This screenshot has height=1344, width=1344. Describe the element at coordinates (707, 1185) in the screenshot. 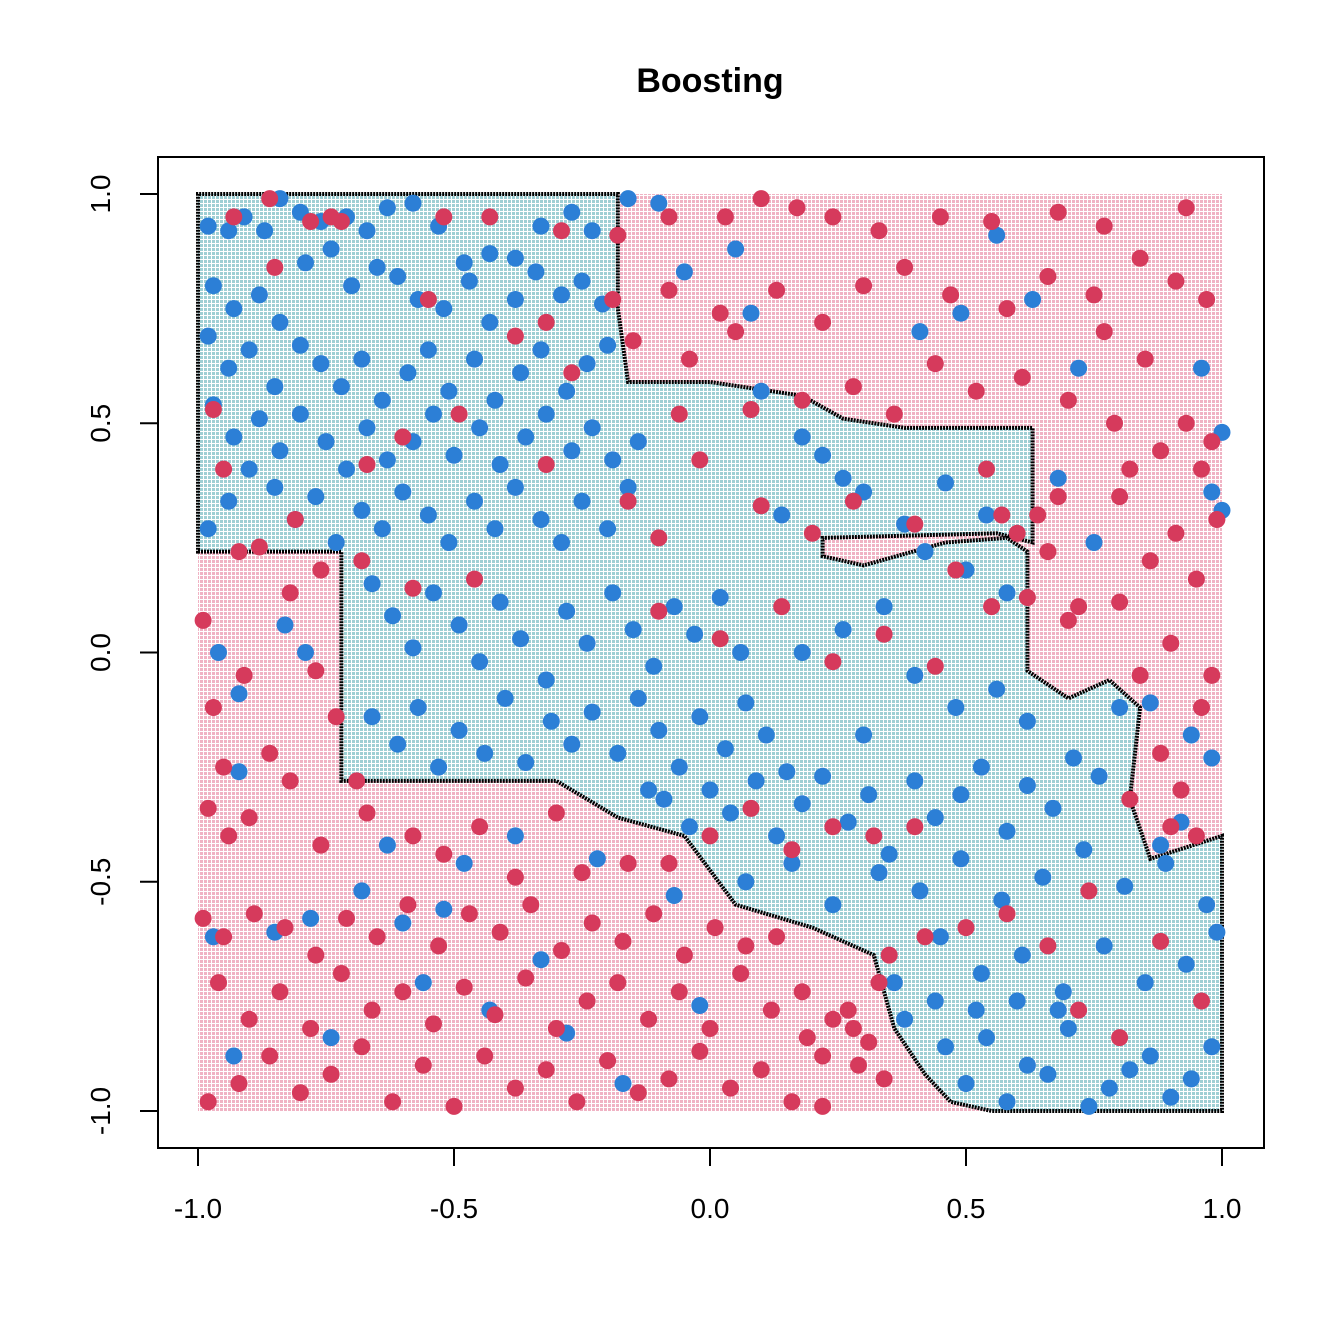

I see `x-axis: -1.0 -0.5 0.0 0.5 1.0` at that location.